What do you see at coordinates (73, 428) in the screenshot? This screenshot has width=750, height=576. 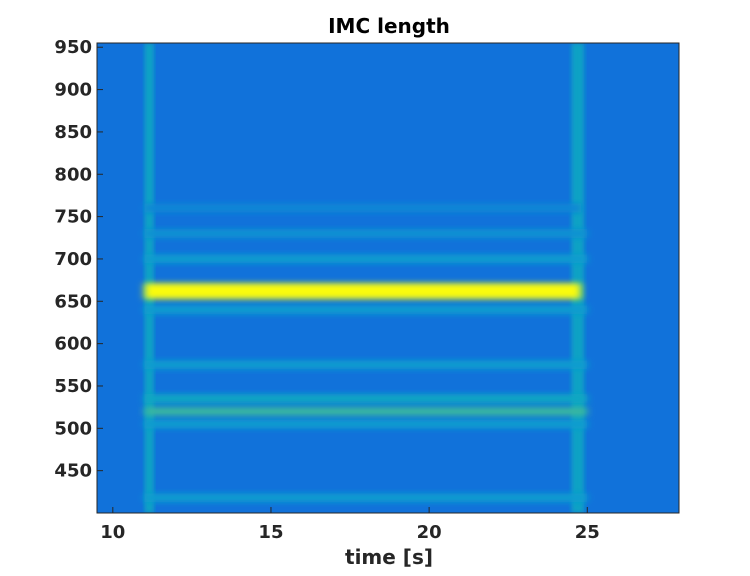 I see `y-tick-label-2: 500` at bounding box center [73, 428].